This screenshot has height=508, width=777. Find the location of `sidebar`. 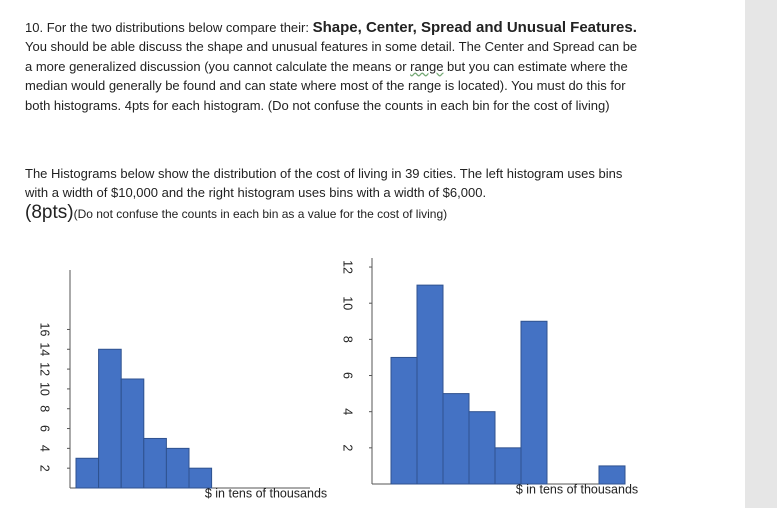

sidebar is located at coordinates (761, 254).